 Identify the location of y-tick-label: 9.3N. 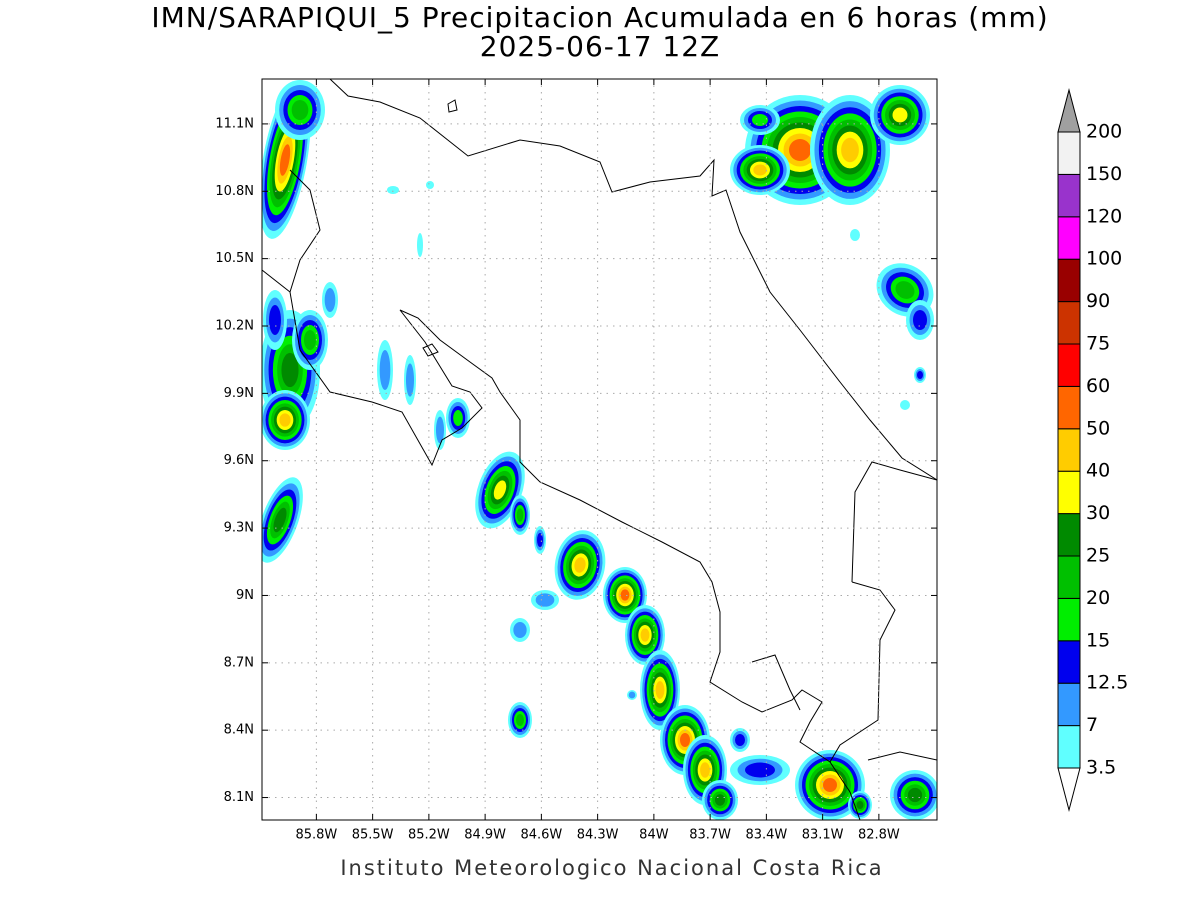
(239, 528).